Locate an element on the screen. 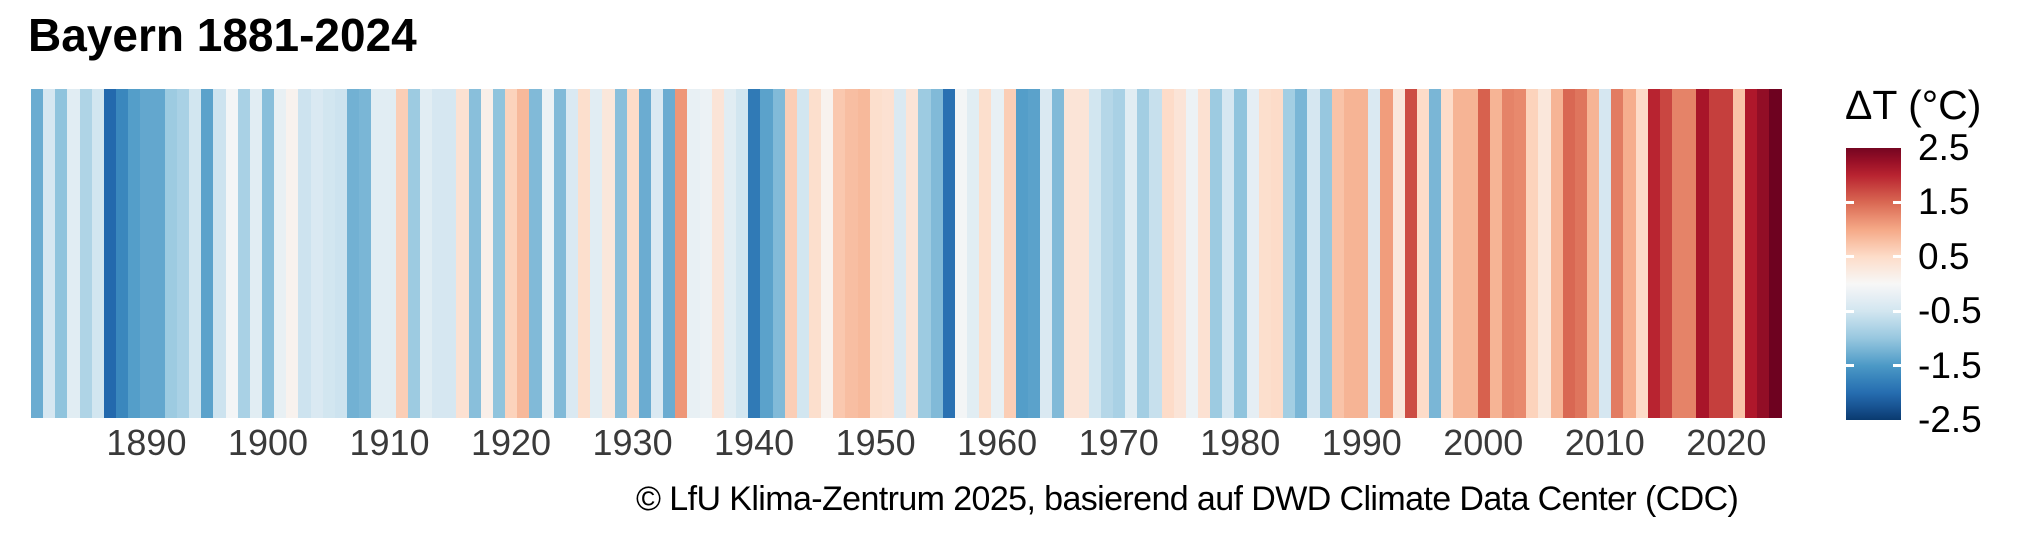 Image resolution: width=2025 pixels, height=540 pixels. x-axis-tick-label: 1950 is located at coordinates (875, 442).